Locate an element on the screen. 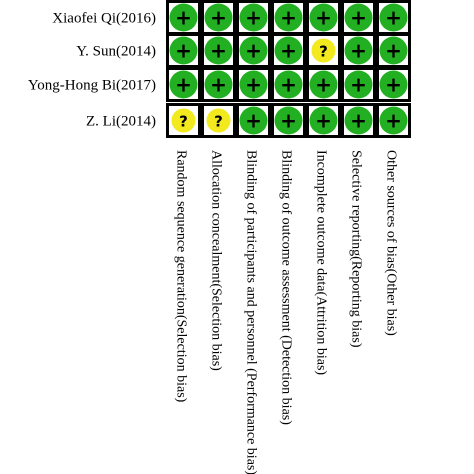 The image size is (474, 474). study-label: Yong-Hong Bi(2017) is located at coordinates (92, 86).